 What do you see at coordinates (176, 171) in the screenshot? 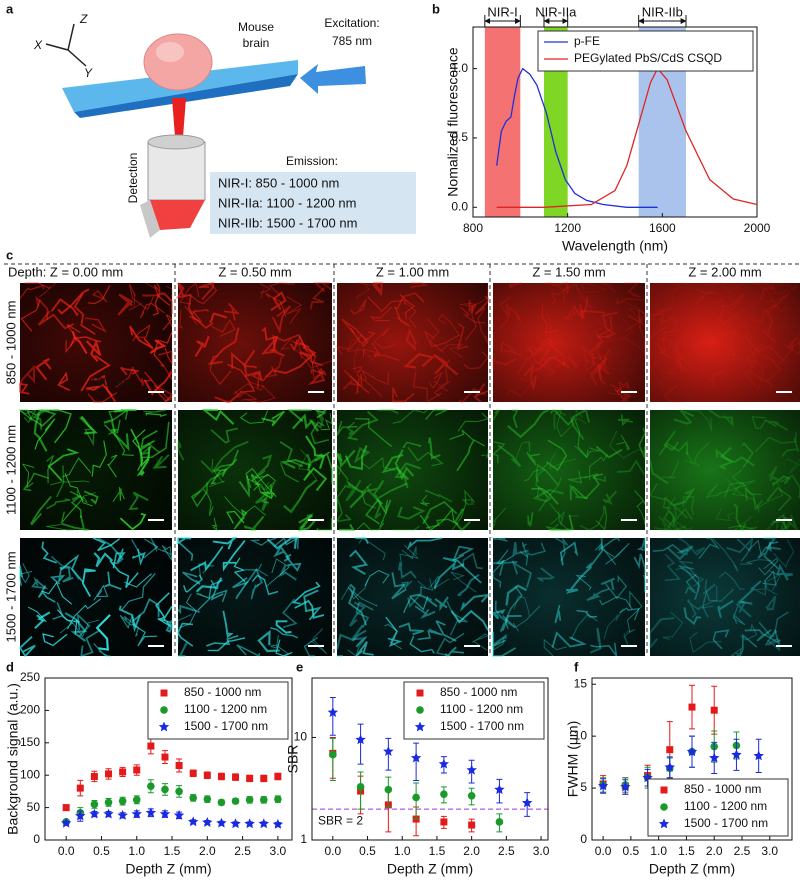
I see `objective` at bounding box center [176, 171].